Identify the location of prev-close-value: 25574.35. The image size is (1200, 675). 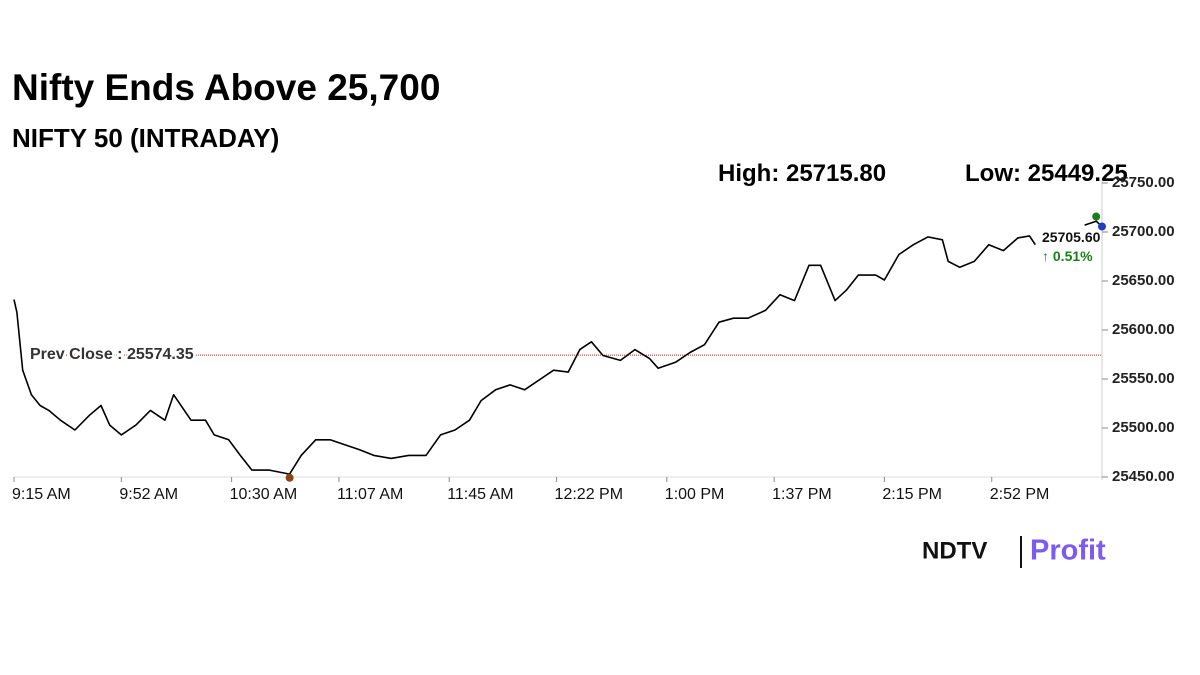
(160, 354).